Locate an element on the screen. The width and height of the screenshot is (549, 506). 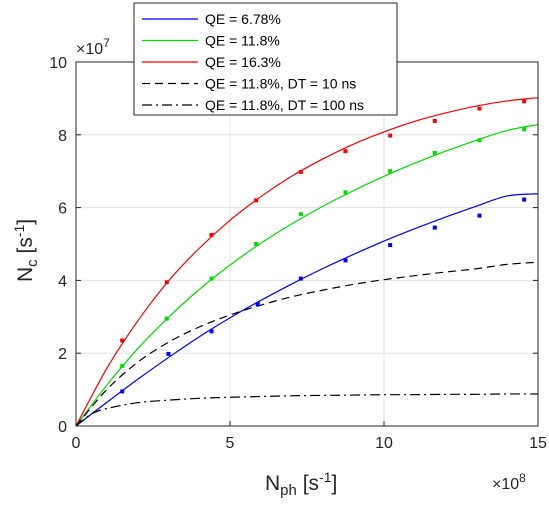
x-tick-label: 0 is located at coordinates (76, 443).